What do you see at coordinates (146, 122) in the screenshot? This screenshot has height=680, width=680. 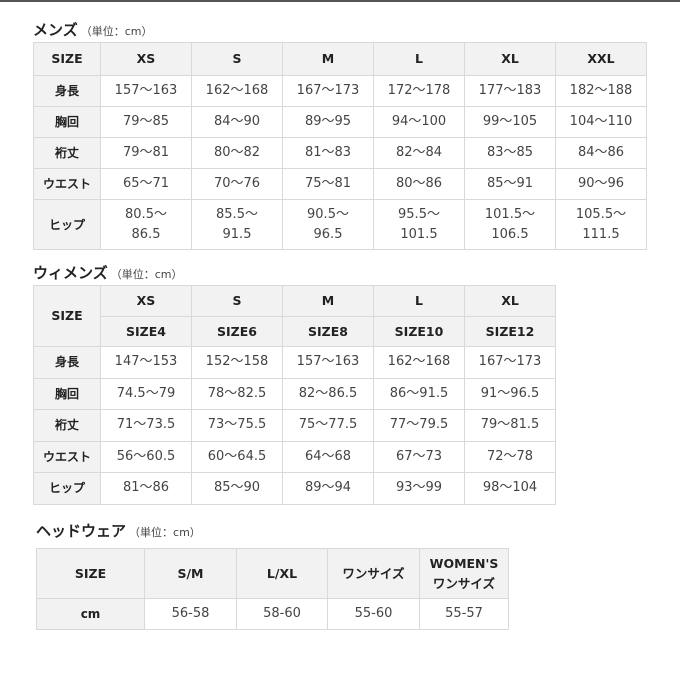 I see `table-cell: 79～85` at bounding box center [146, 122].